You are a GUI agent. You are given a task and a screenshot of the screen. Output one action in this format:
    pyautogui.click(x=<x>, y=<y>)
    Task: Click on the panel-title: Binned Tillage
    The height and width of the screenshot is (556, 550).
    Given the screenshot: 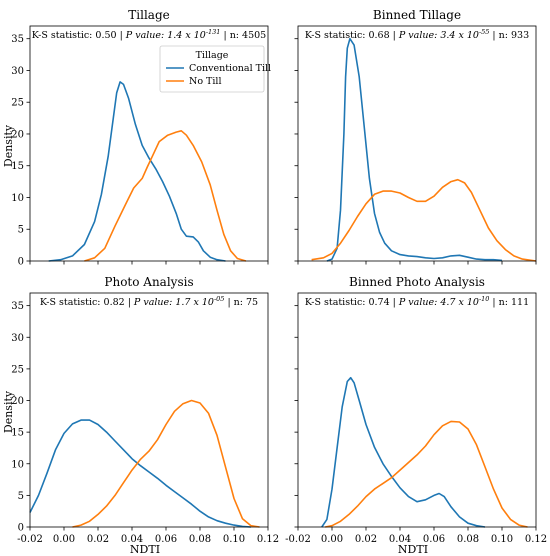 What is the action you would take?
    pyautogui.click(x=417, y=15)
    